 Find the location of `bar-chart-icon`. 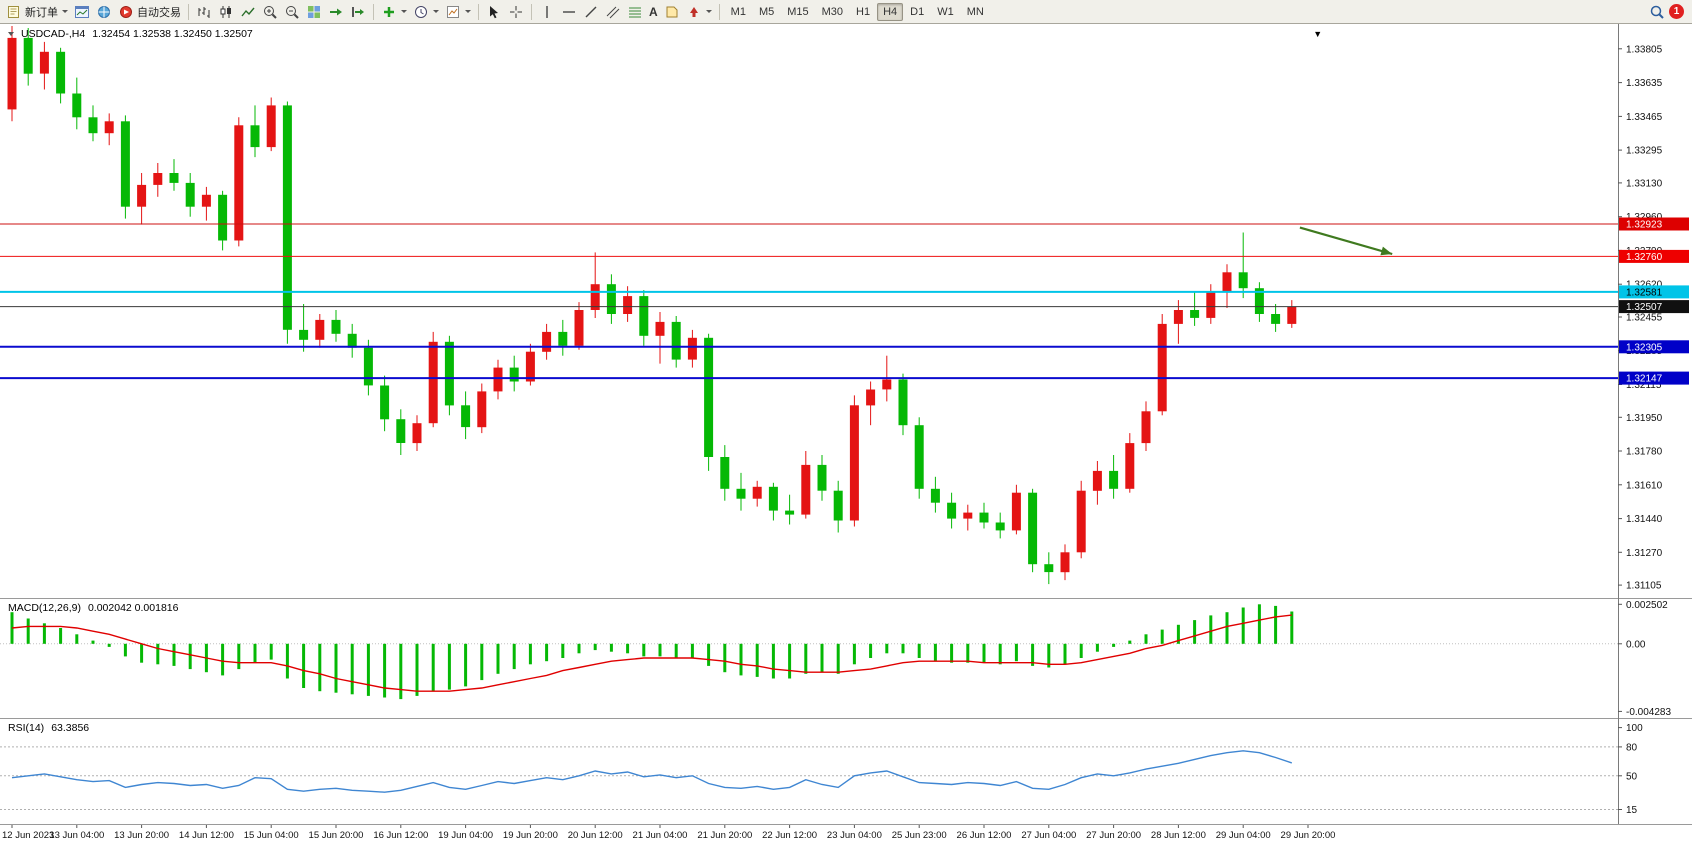

bar-chart-icon is located at coordinates (204, 12).